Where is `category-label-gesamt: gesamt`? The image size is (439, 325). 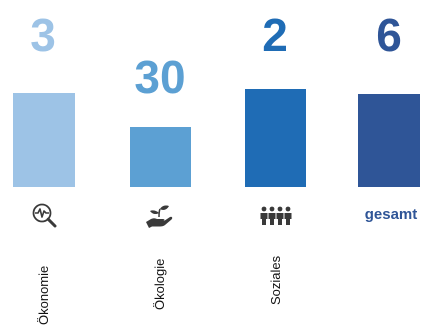 category-label-gesamt: gesamt is located at coordinates (391, 214).